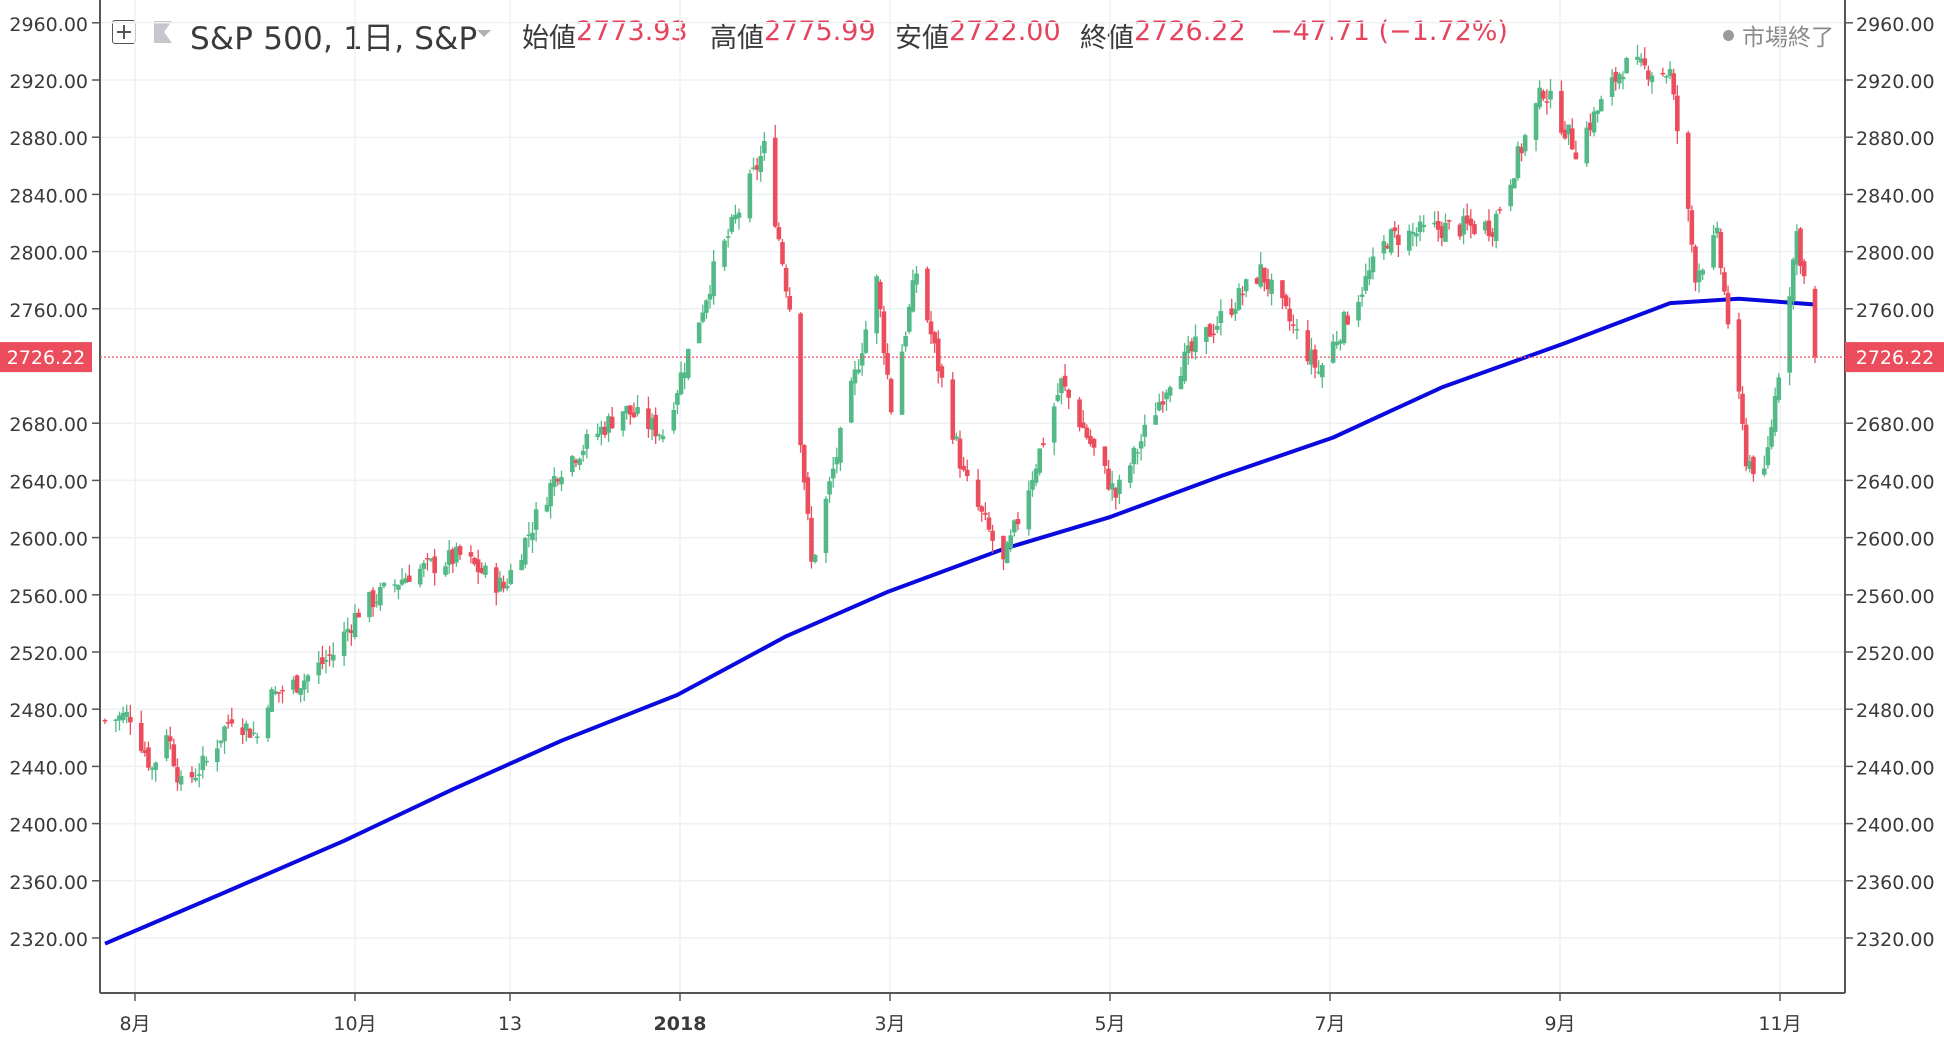 The image size is (1944, 1042). I want to click on y-tick-label-right: 2520.00, so click(1895, 654).